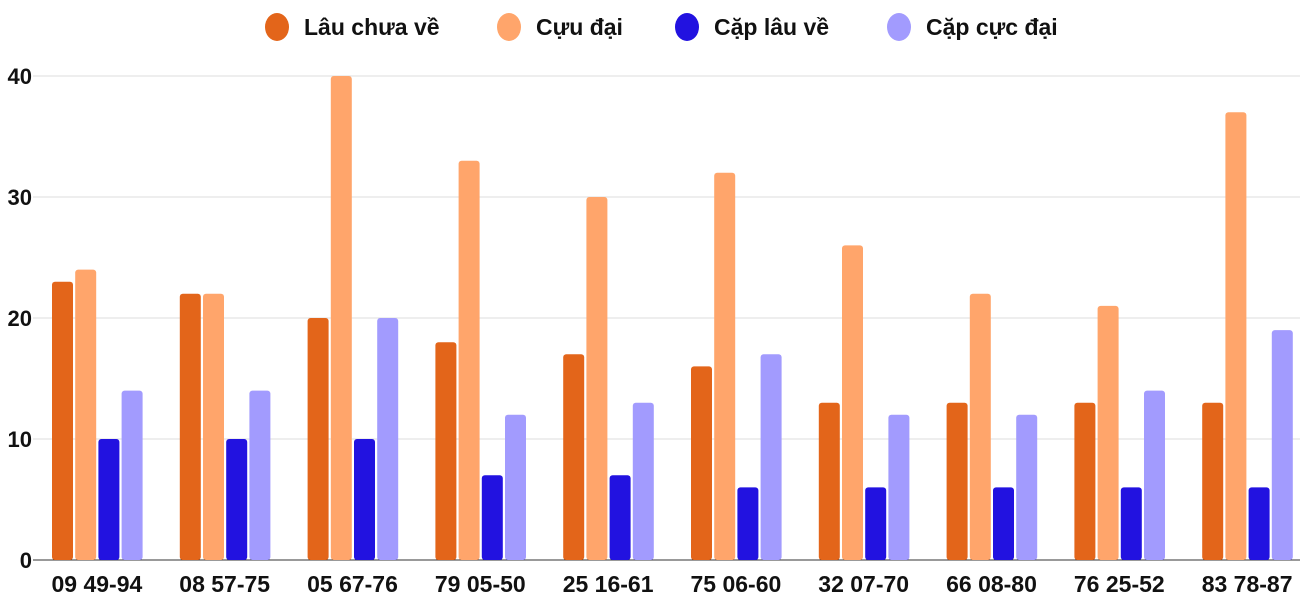 The image size is (1300, 605). Describe the element at coordinates (20, 318) in the screenshot. I see `y-tick-label: 20` at that location.